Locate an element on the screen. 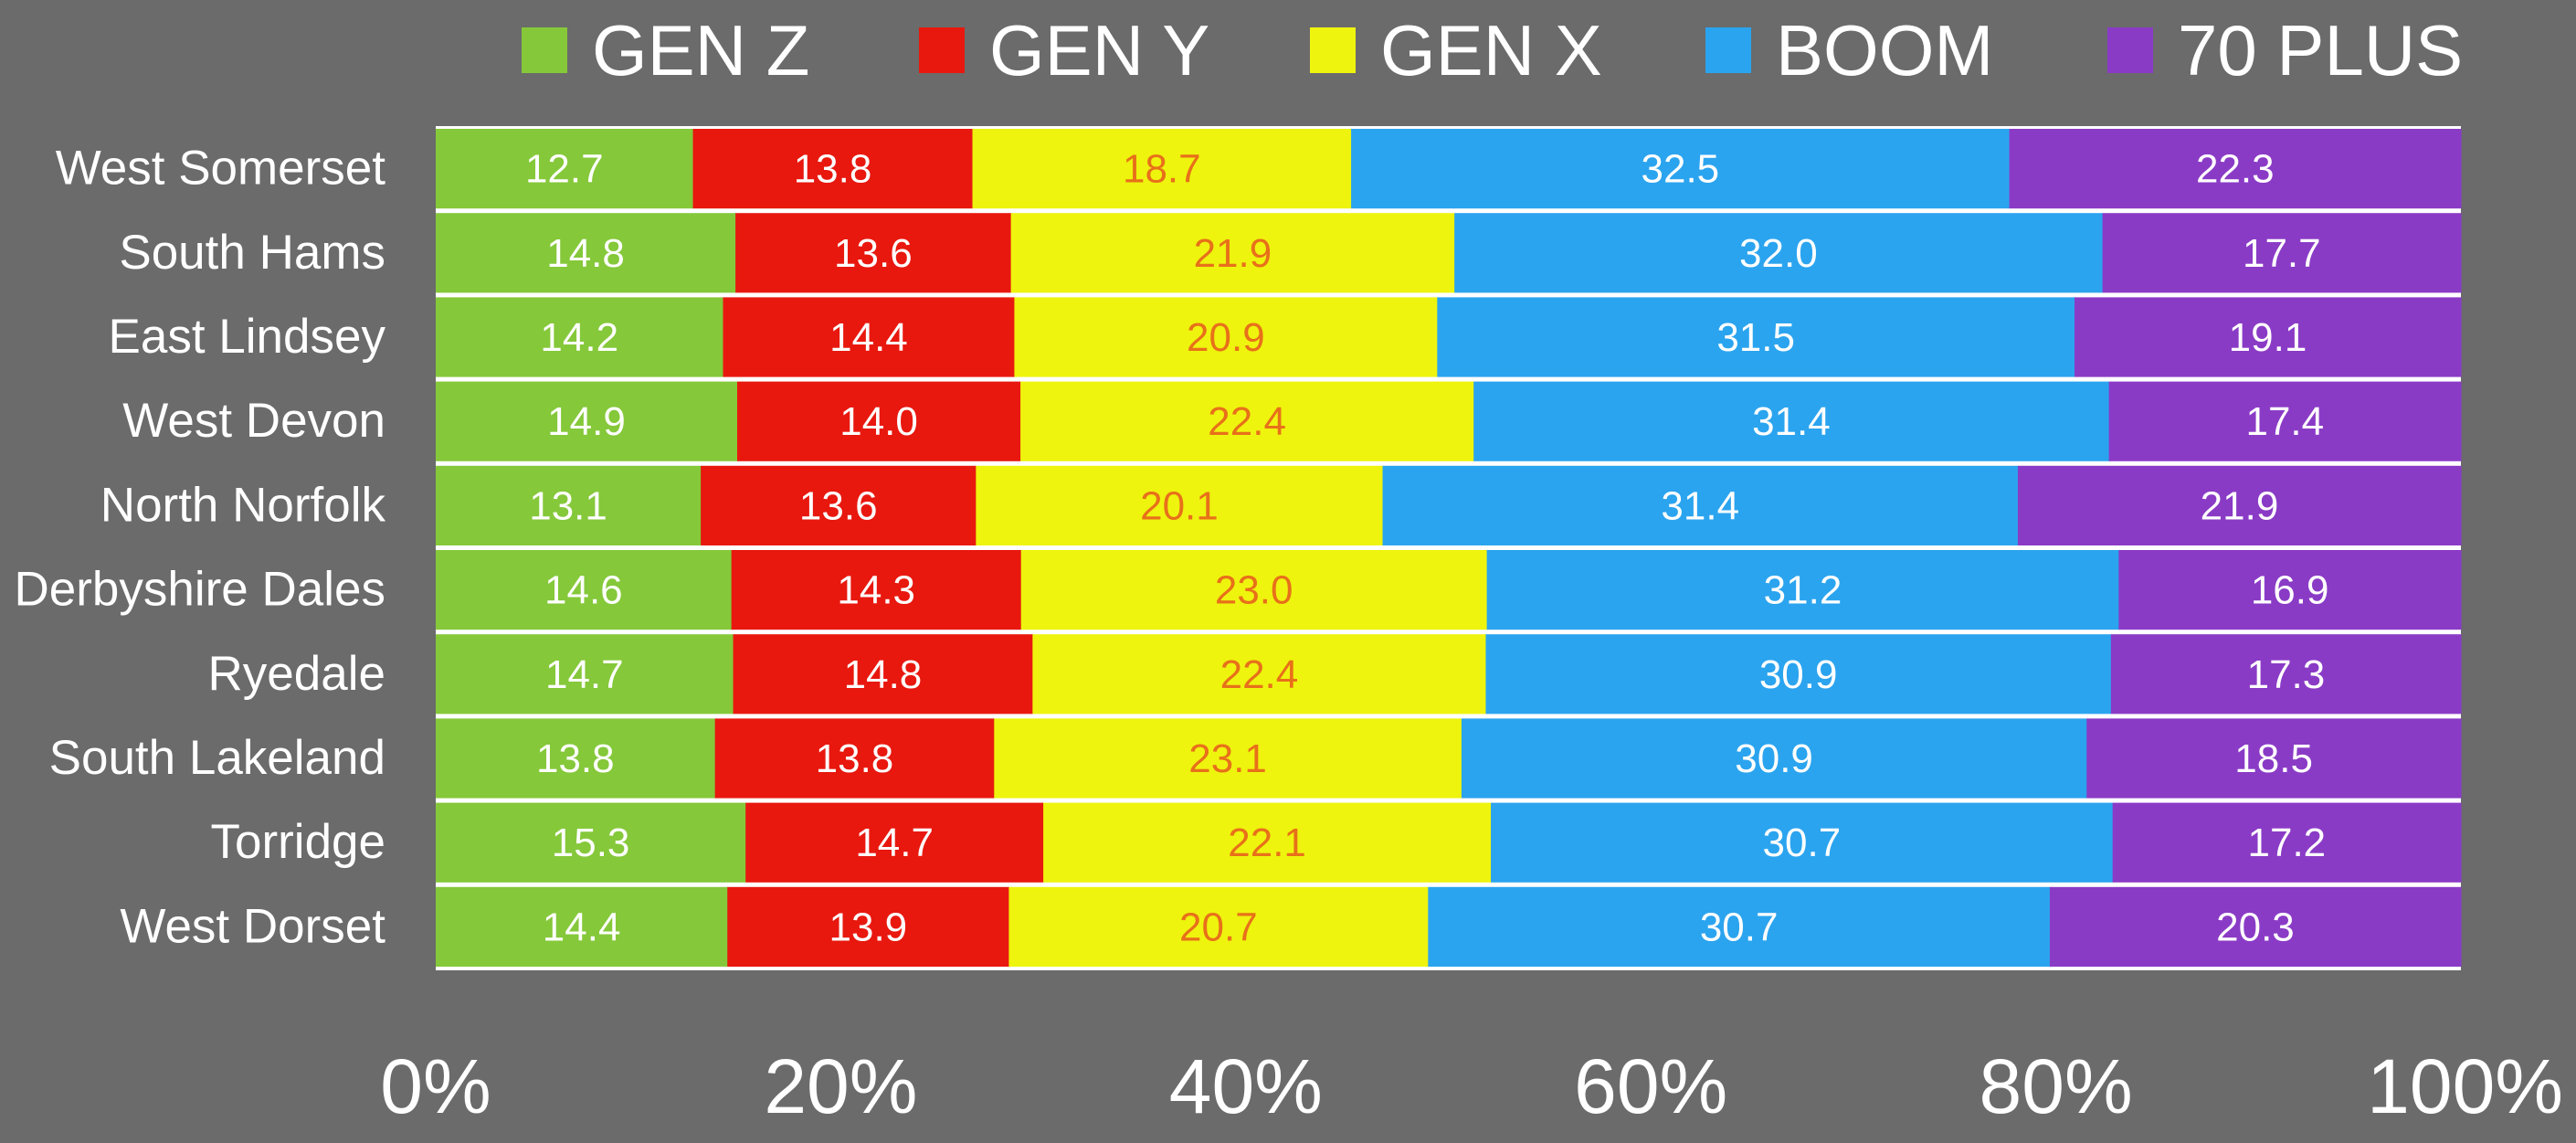 This screenshot has height=1143, width=2576. category-label-ryedale: Ryedale is located at coordinates (297, 674).